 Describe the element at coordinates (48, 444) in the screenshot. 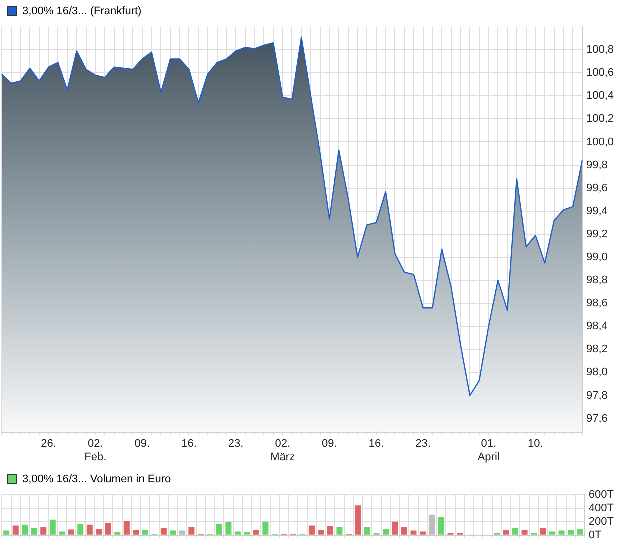

I see `x-tick-label: 26.` at that location.